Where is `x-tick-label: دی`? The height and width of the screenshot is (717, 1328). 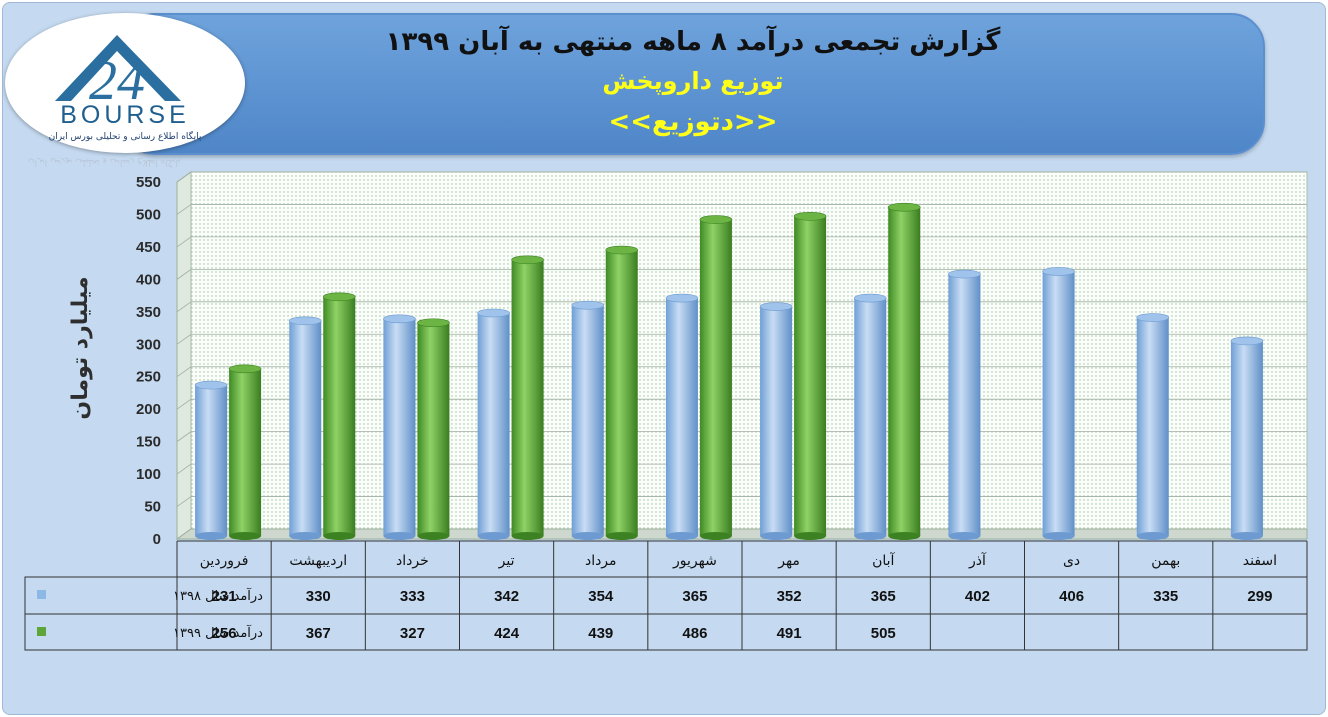
x-tick-label: دی is located at coordinates (1071, 561).